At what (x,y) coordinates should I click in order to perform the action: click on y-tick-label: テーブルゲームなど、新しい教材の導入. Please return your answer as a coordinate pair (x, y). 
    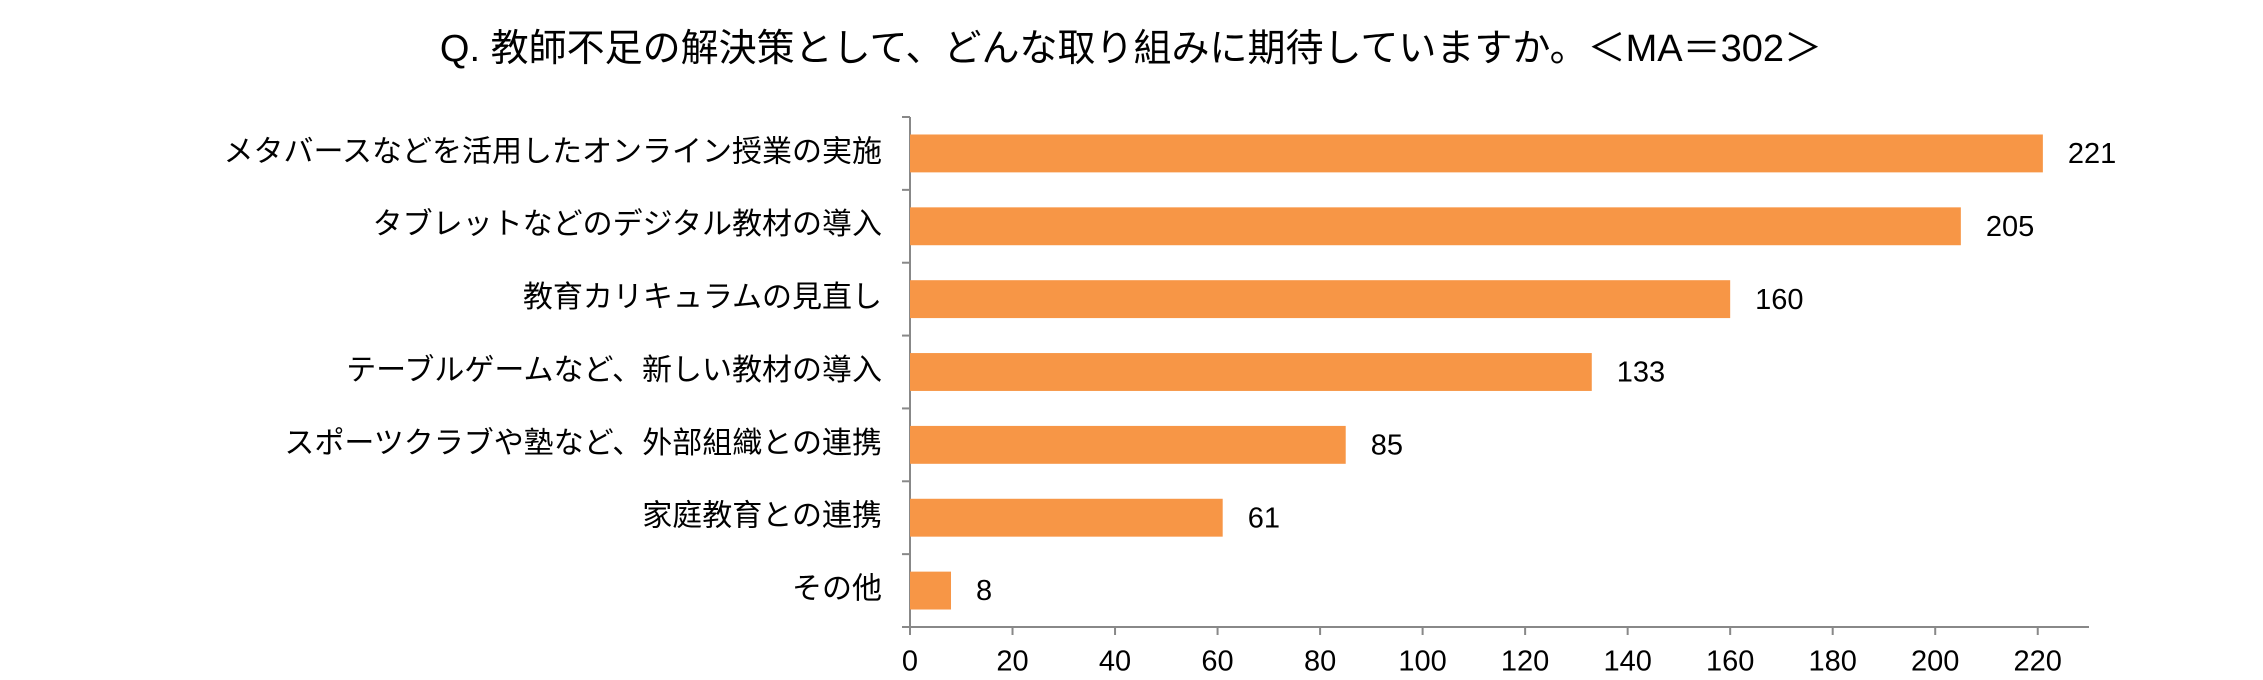
    Looking at the image, I should click on (614, 370).